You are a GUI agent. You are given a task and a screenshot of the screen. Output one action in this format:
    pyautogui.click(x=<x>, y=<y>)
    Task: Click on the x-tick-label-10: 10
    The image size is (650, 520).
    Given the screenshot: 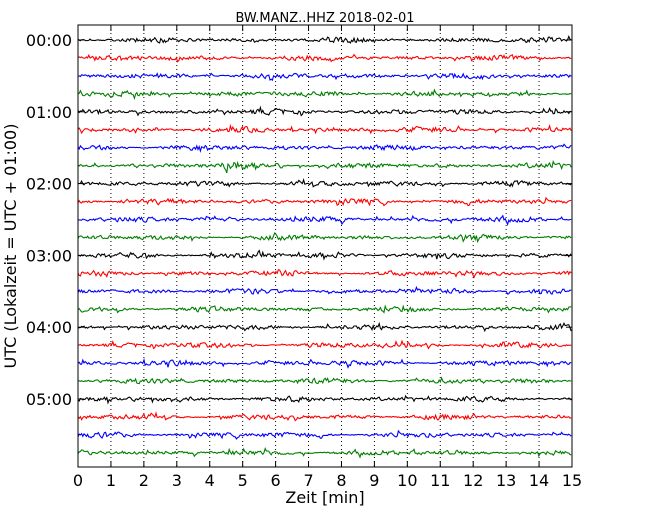 What is the action you would take?
    pyautogui.click(x=407, y=480)
    